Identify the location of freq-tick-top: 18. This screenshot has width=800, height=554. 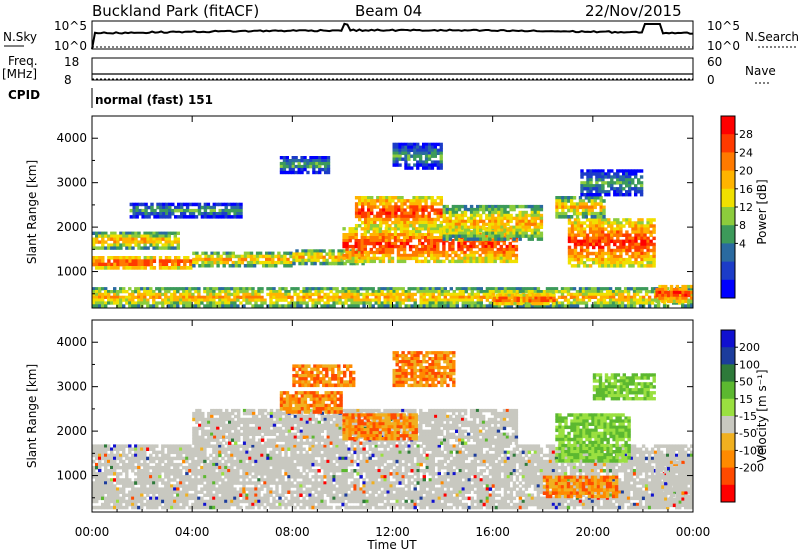
(71, 62).